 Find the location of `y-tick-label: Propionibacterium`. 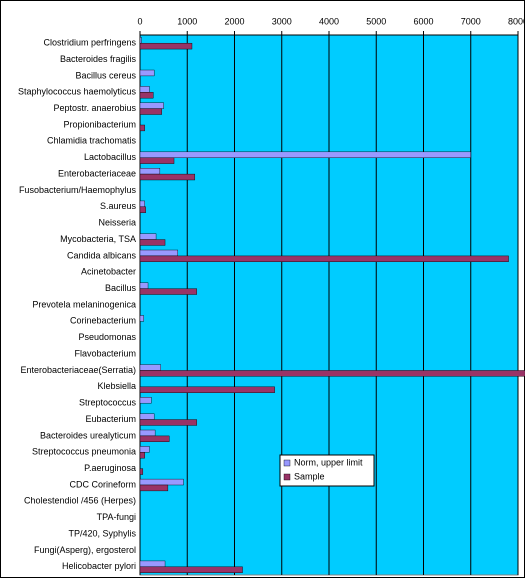

y-tick-label: Propionibacterium is located at coordinates (99, 124).